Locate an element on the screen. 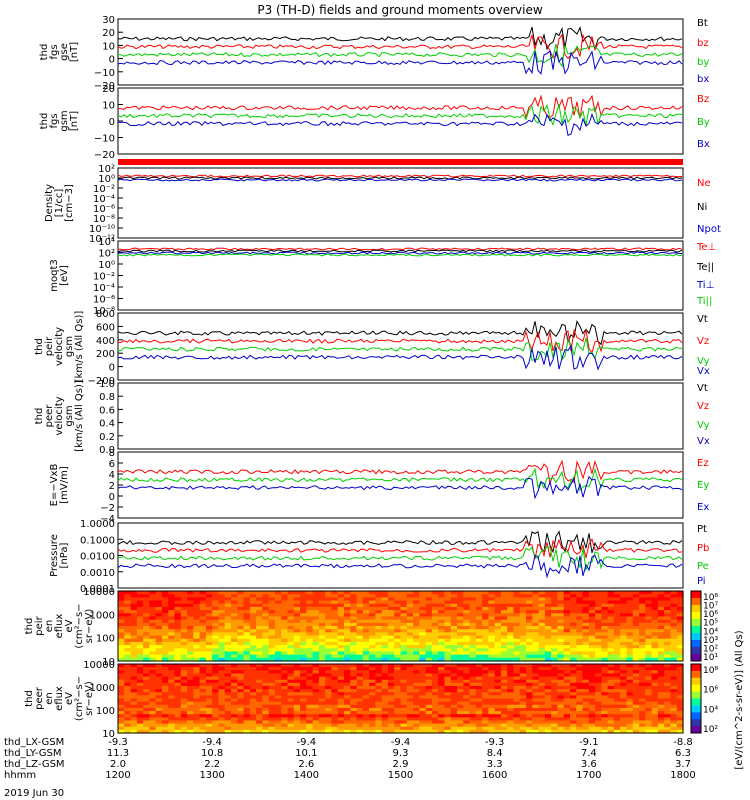 The image size is (750, 800). panel-frame is located at coordinates (400, 626).